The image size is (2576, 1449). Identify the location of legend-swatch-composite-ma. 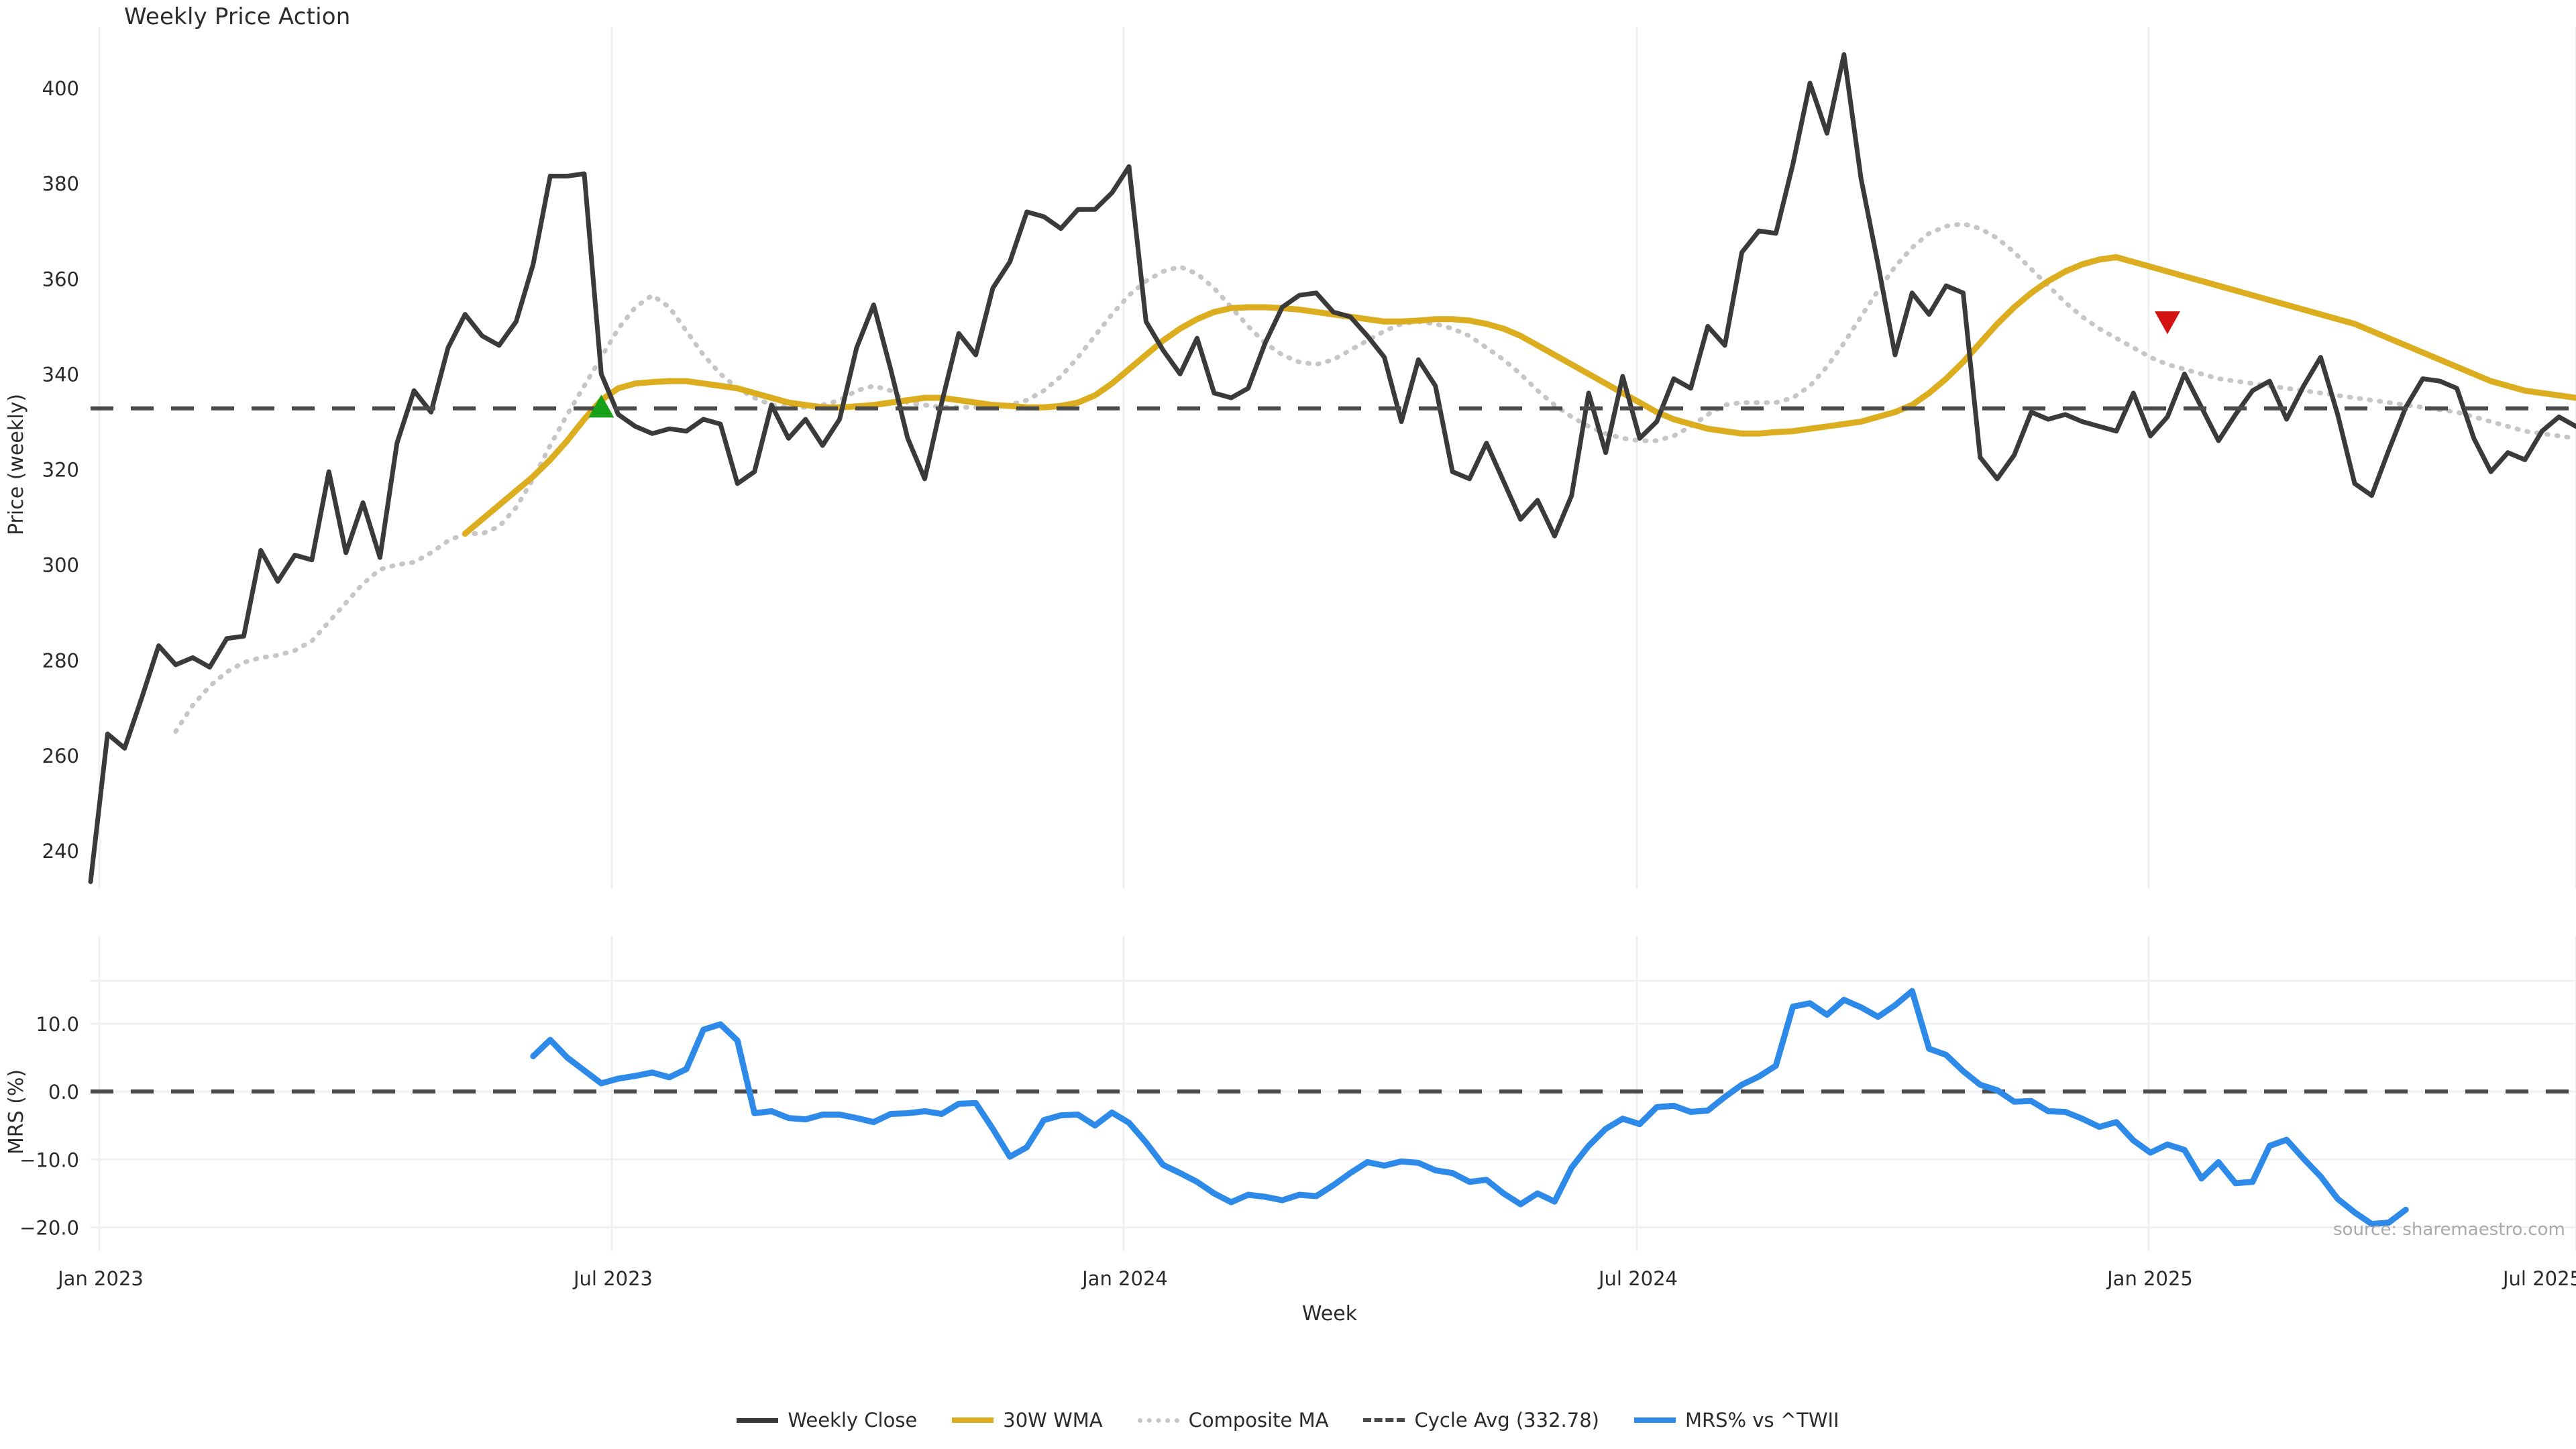
(1158, 1420).